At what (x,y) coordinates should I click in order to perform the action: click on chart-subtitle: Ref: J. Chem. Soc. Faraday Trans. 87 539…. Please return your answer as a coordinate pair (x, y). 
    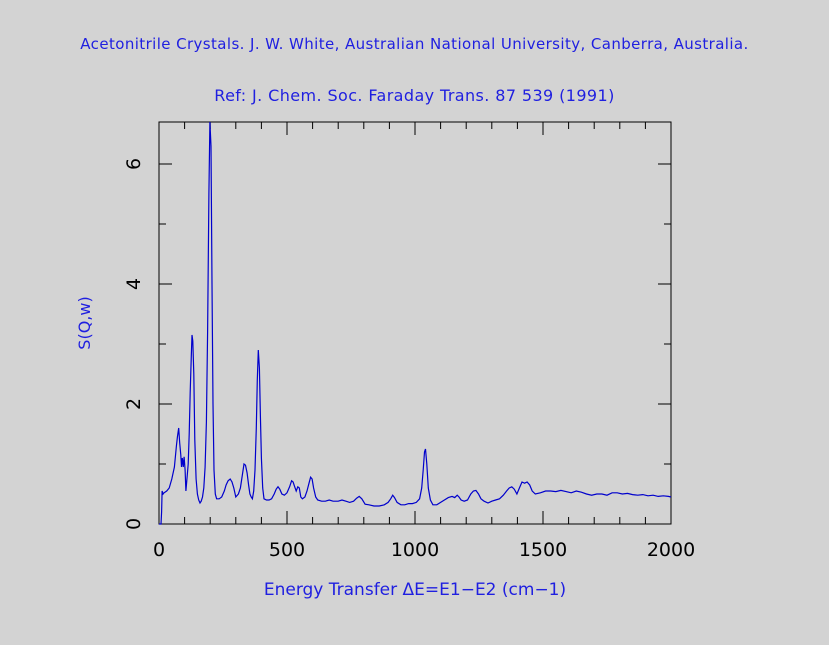
    Looking at the image, I should click on (414, 95).